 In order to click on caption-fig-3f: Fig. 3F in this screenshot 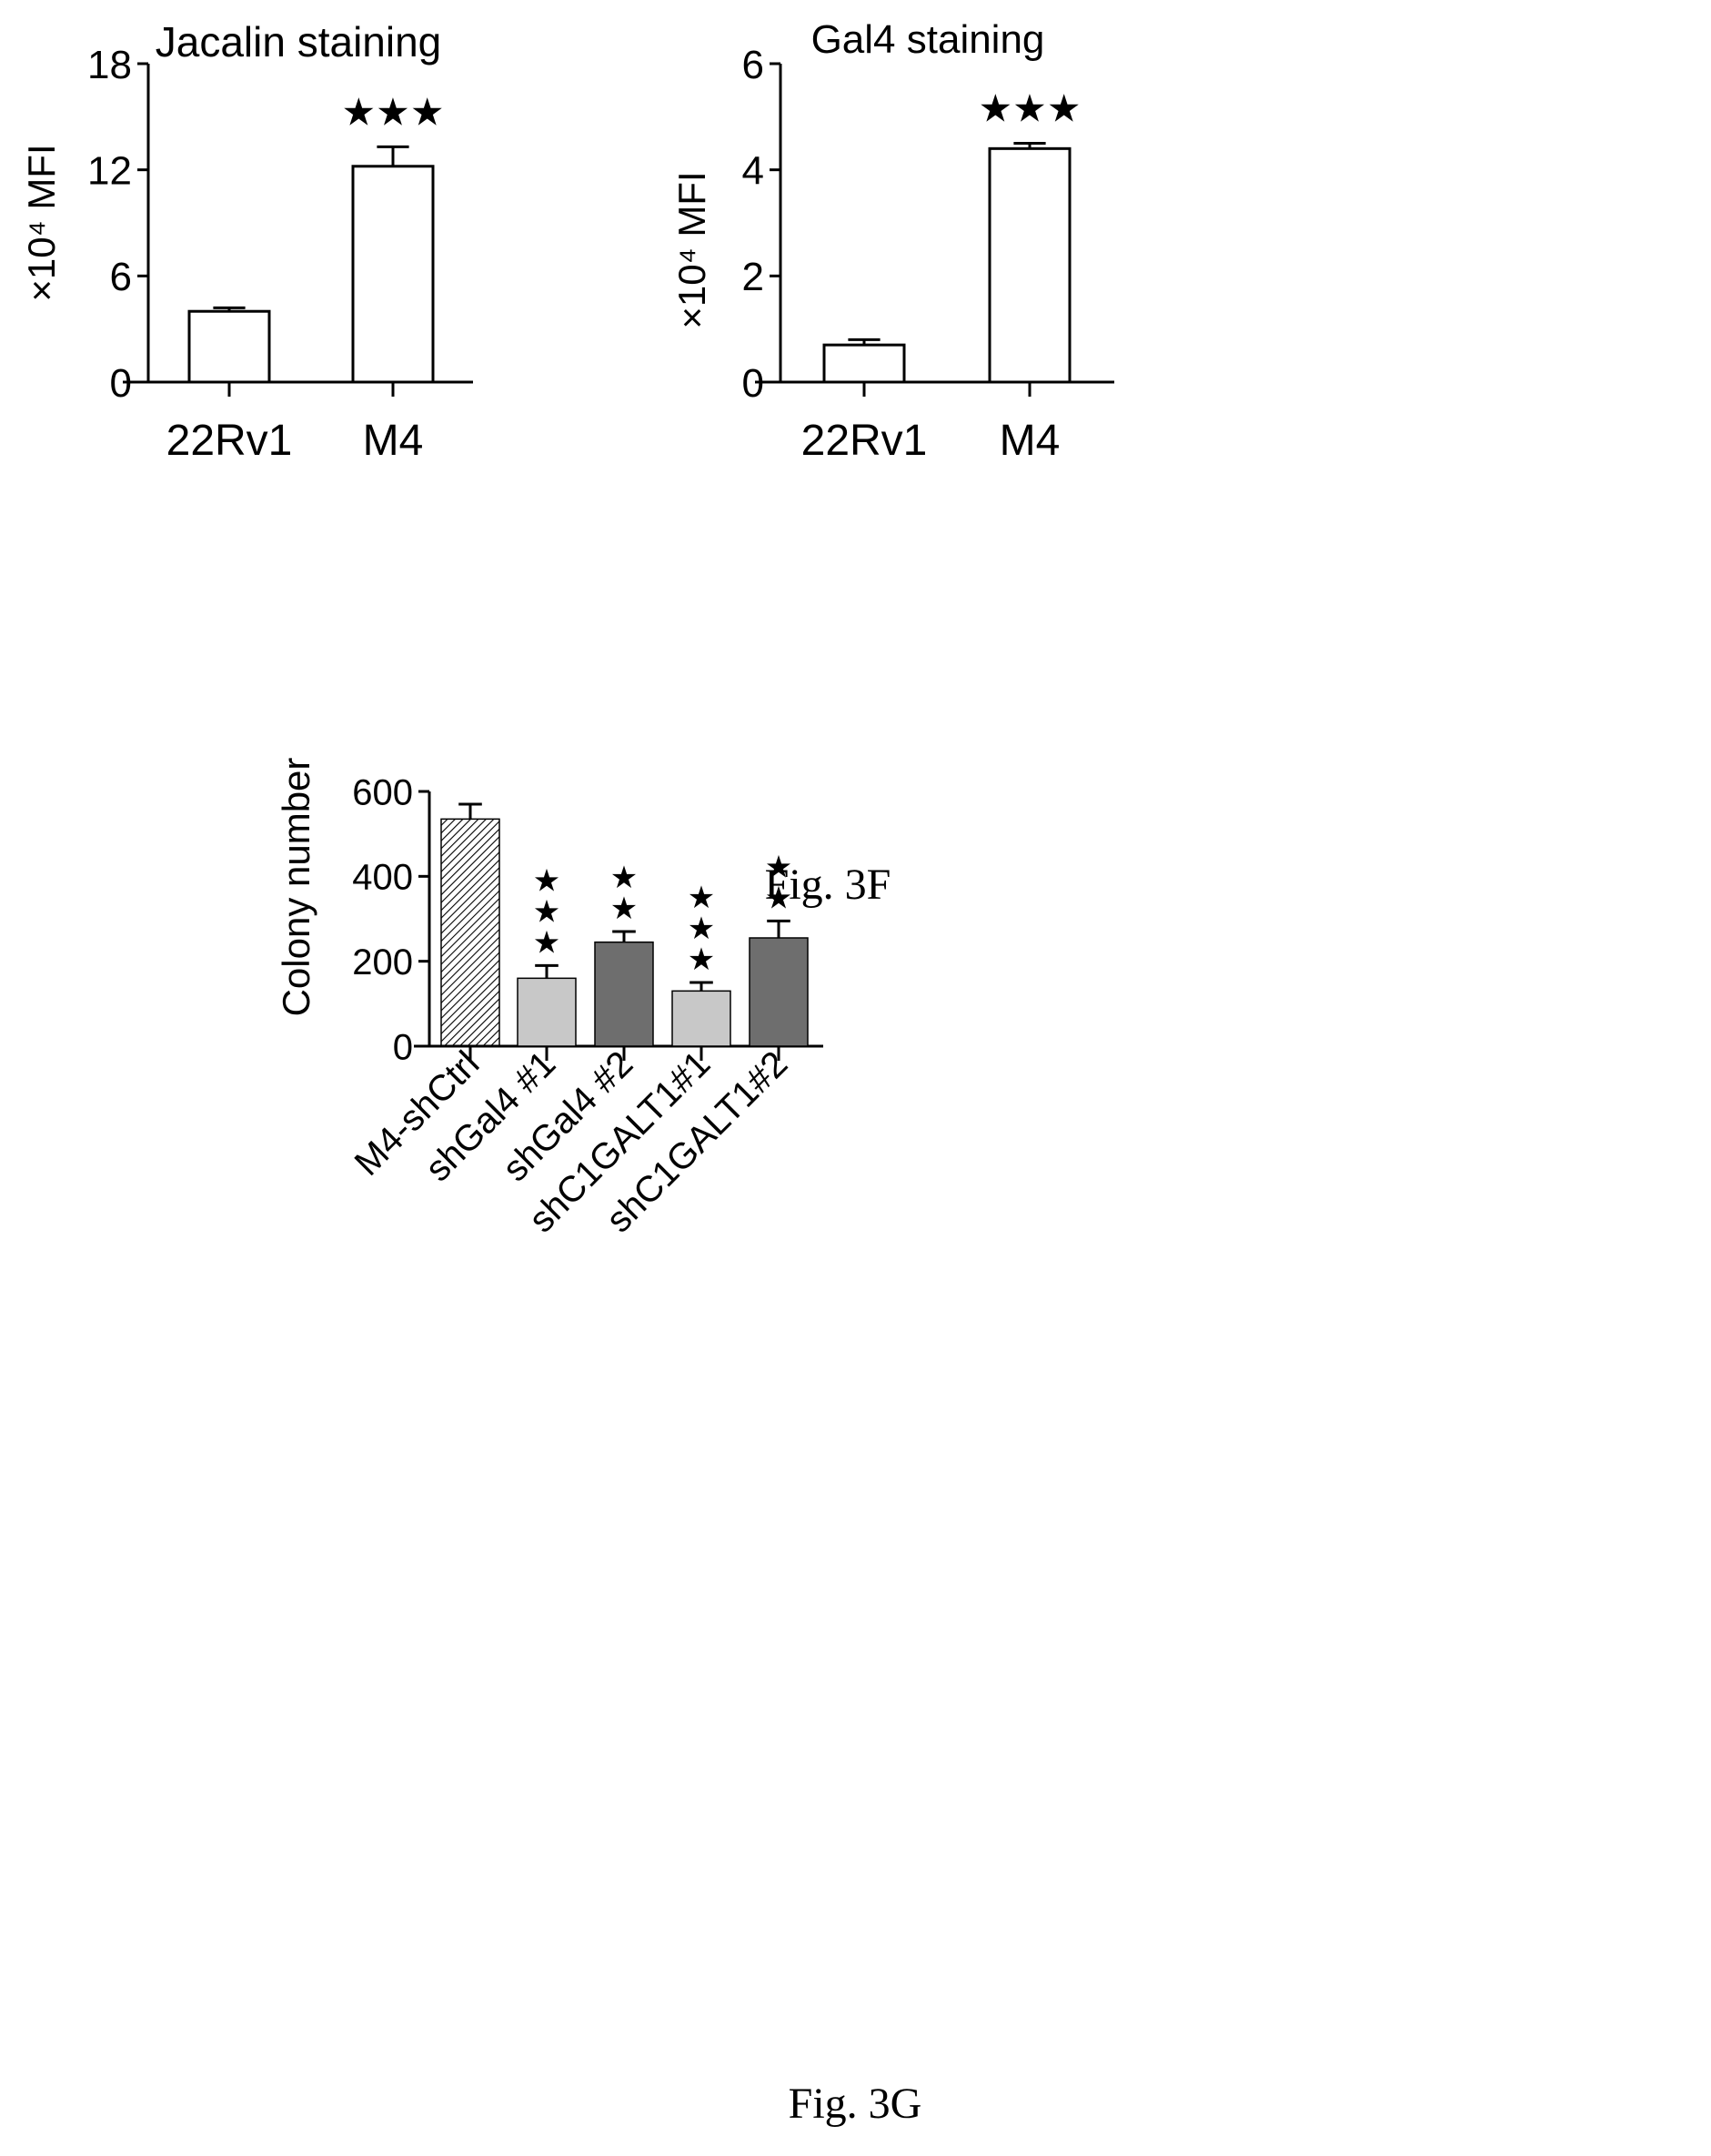, I will do `click(828, 885)`.